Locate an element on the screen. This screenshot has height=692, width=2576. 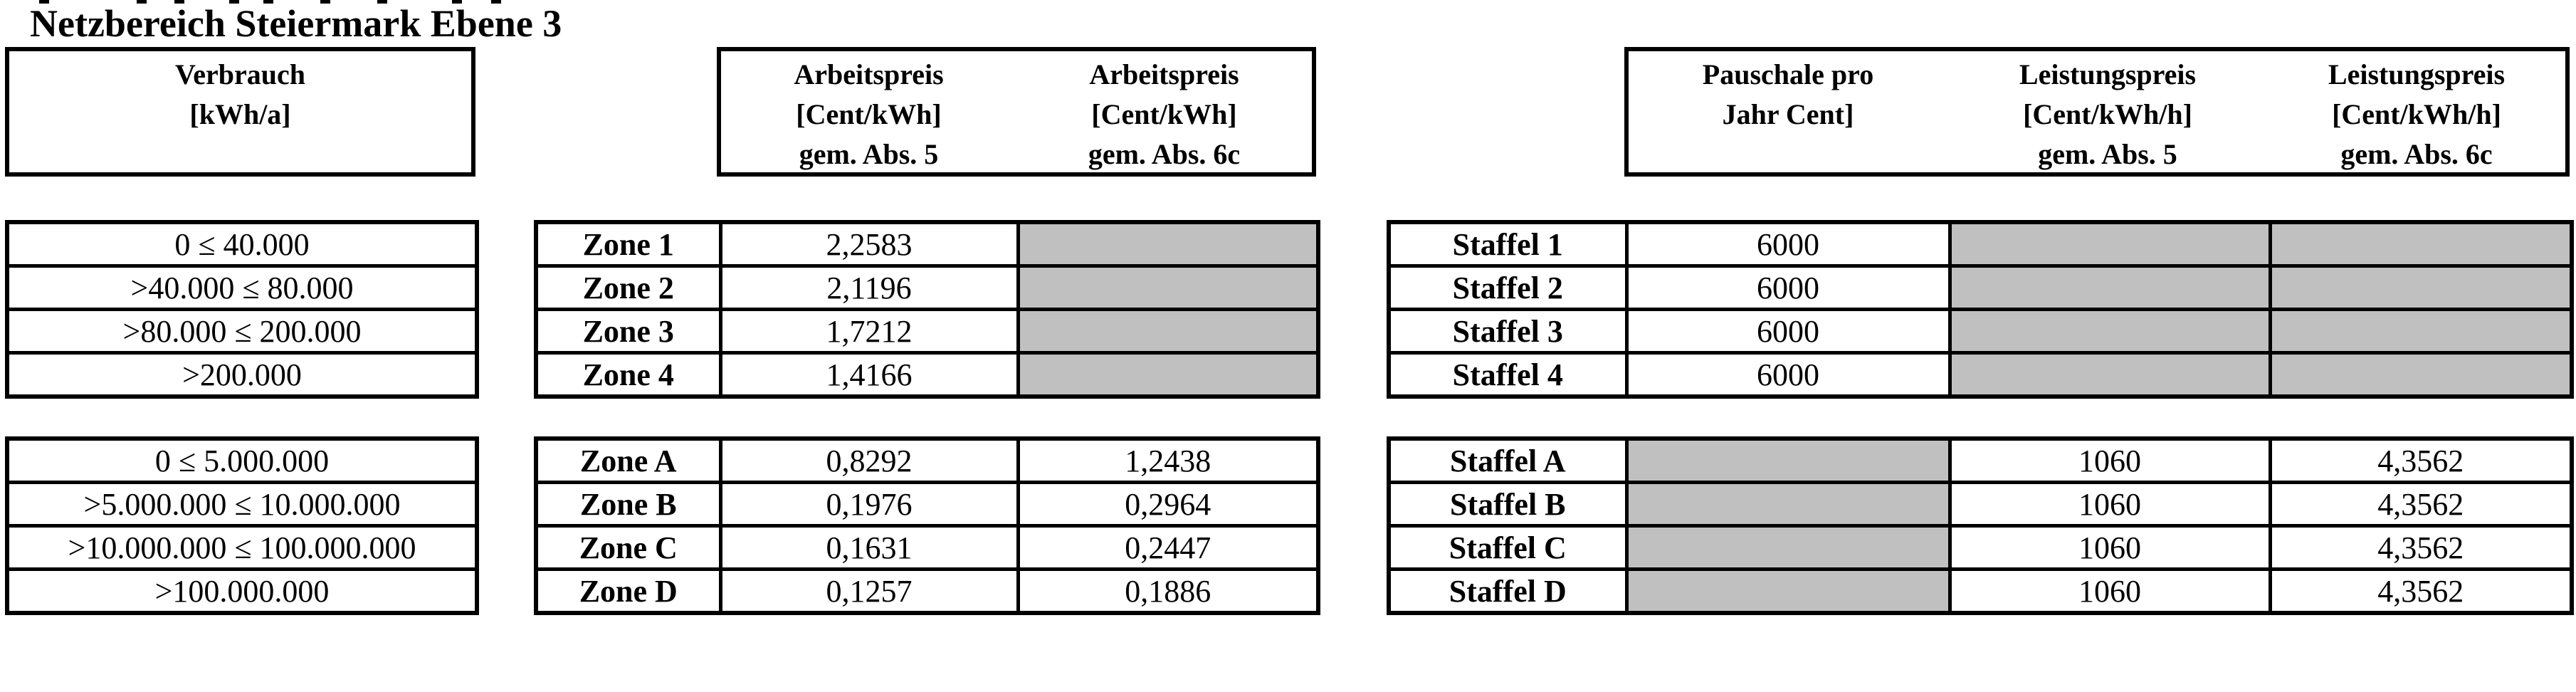
value-cell: >100.000.000 is located at coordinates (242, 591).